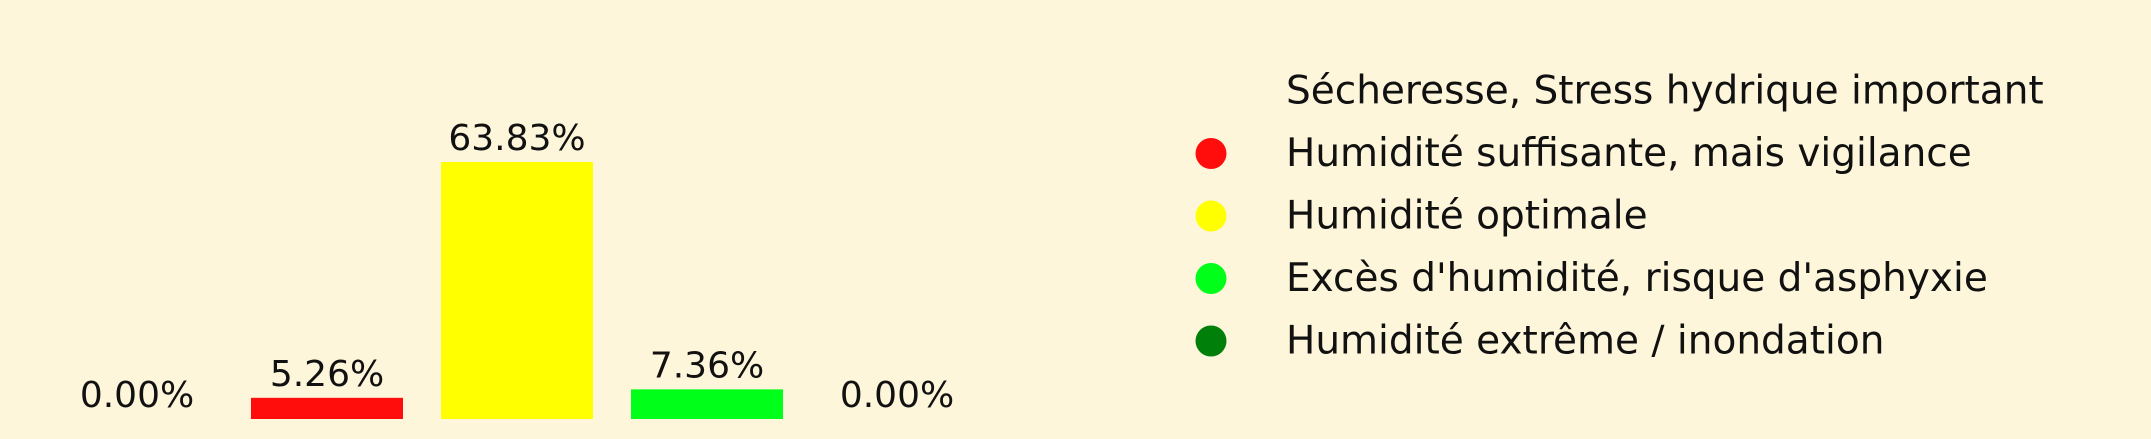 Image resolution: width=2151 pixels, height=439 pixels. What do you see at coordinates (516, 138) in the screenshot?
I see `data-label-3: 63.83%` at bounding box center [516, 138].